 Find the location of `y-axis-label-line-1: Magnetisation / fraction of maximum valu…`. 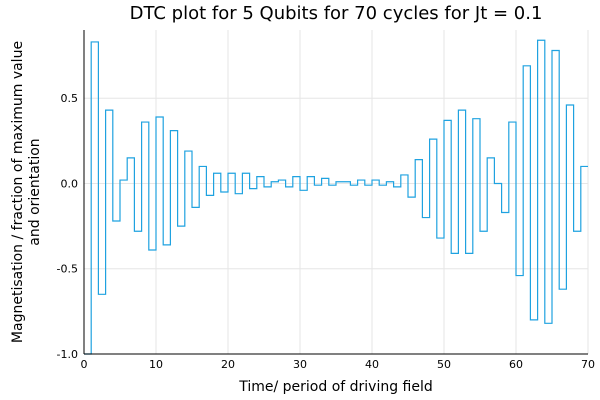

y-axis-label-line-1: Magnetisation / fraction of maximum valu… is located at coordinates (18, 192).